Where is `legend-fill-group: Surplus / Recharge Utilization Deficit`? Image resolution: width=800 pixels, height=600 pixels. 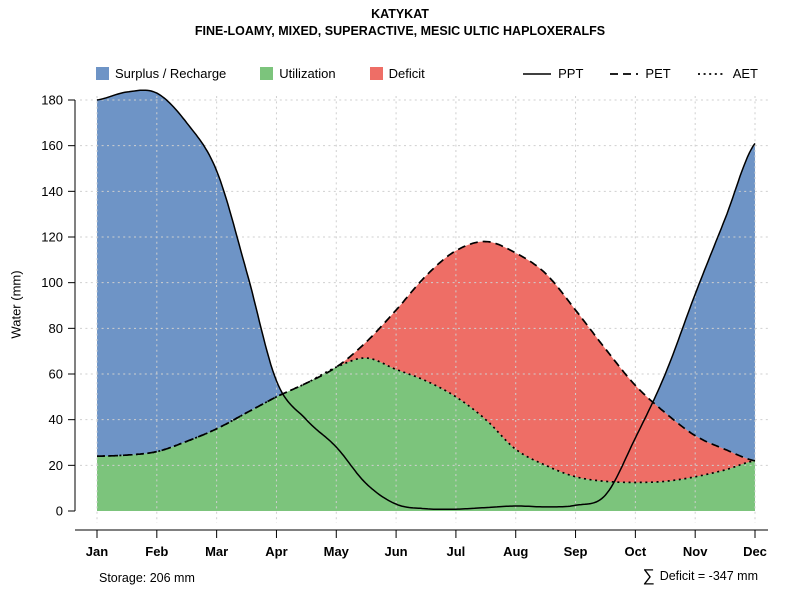 legend-fill-group: Surplus / Recharge Utilization Deficit is located at coordinates (260, 73).